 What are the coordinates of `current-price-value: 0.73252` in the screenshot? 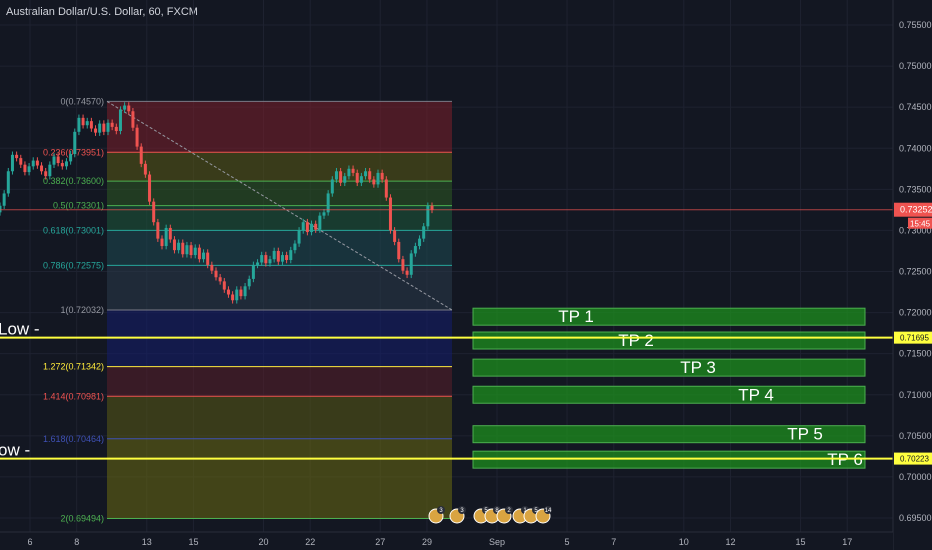 It's located at (916, 210).